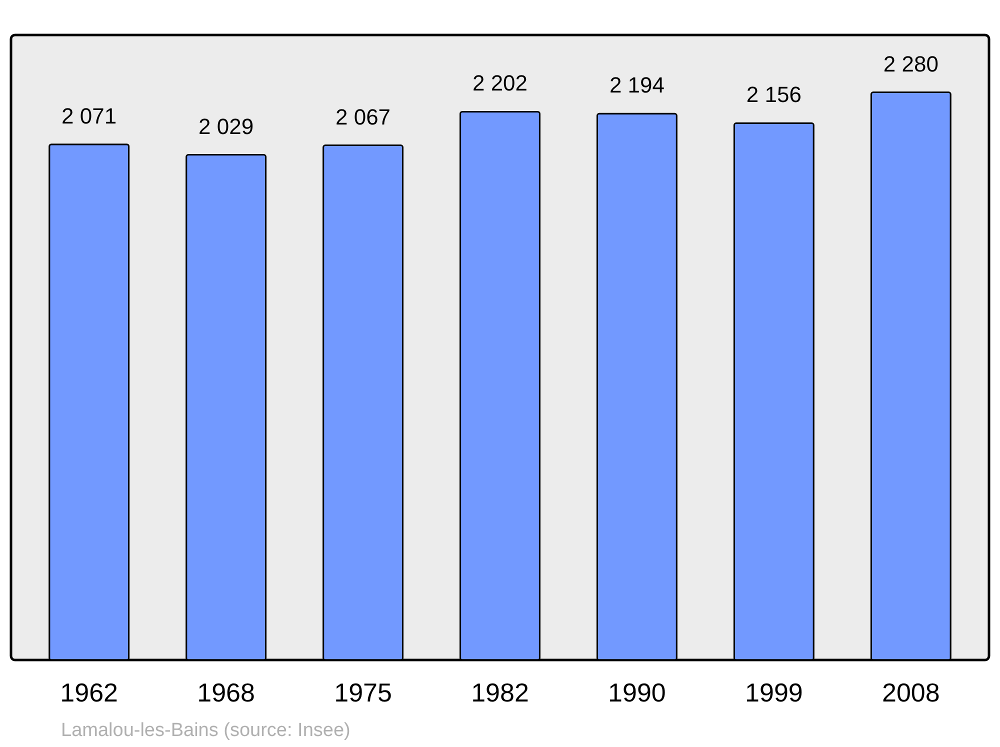  What do you see at coordinates (637, 693) in the screenshot?
I see `x-tick-label: 1990` at bounding box center [637, 693].